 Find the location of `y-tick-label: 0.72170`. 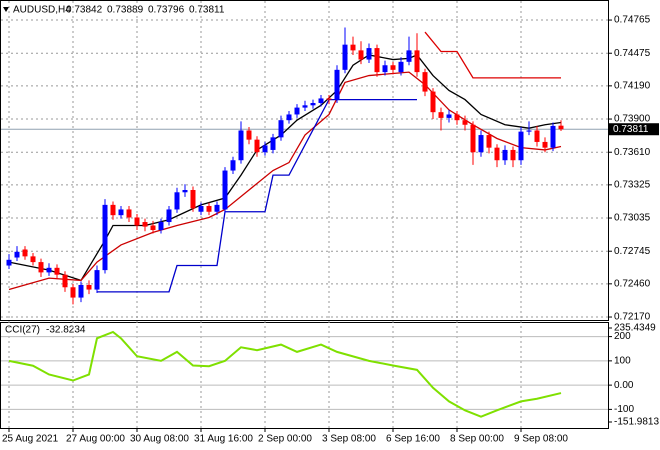

y-tick-label: 0.72170 is located at coordinates (632, 317).